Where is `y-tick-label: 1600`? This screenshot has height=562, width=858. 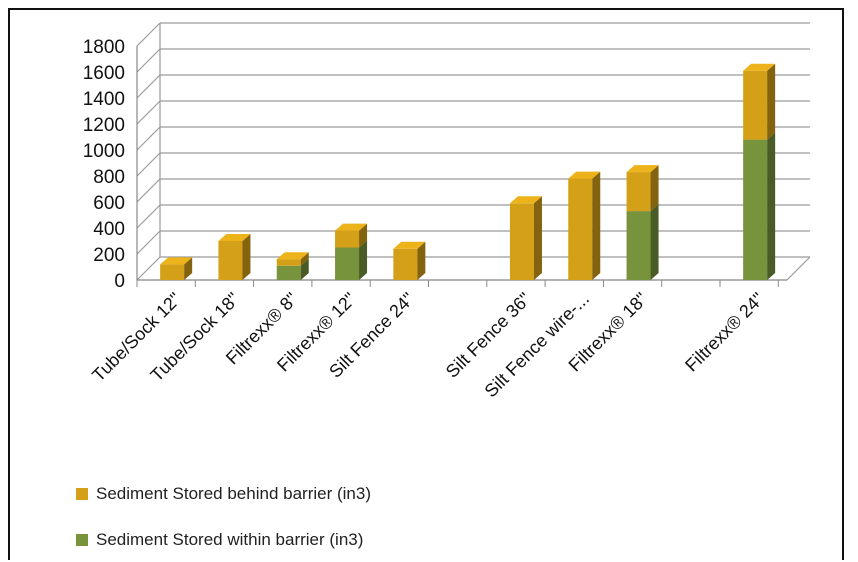
y-tick-label: 1600 is located at coordinates (104, 73).